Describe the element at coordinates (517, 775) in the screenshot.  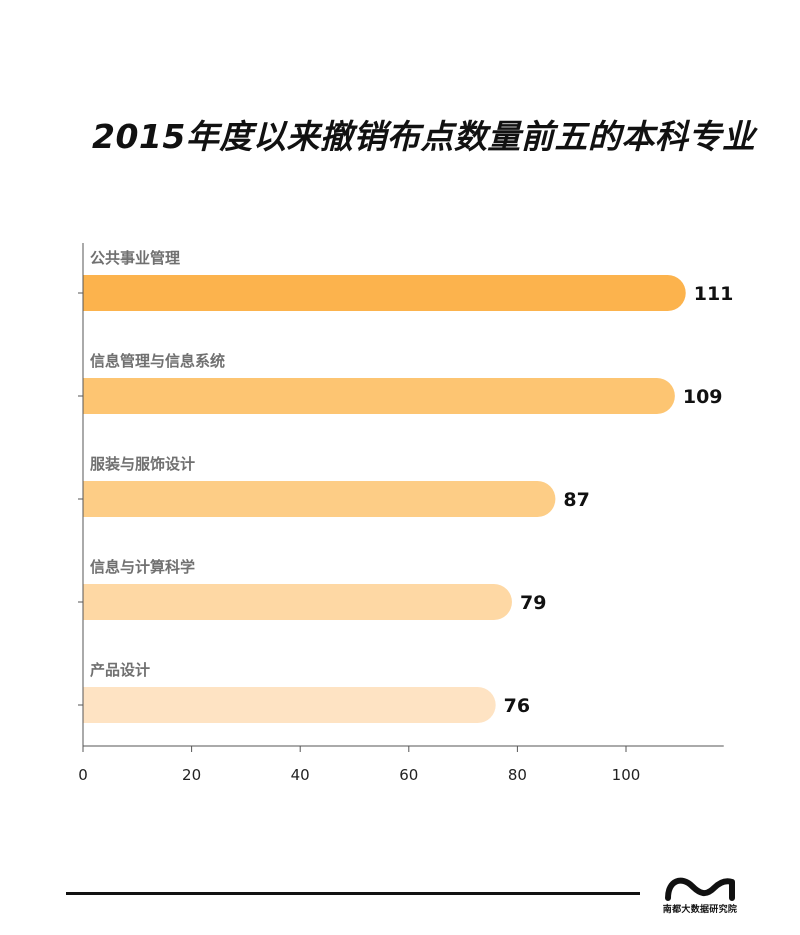
I see `x-tick-label: 80` at that location.